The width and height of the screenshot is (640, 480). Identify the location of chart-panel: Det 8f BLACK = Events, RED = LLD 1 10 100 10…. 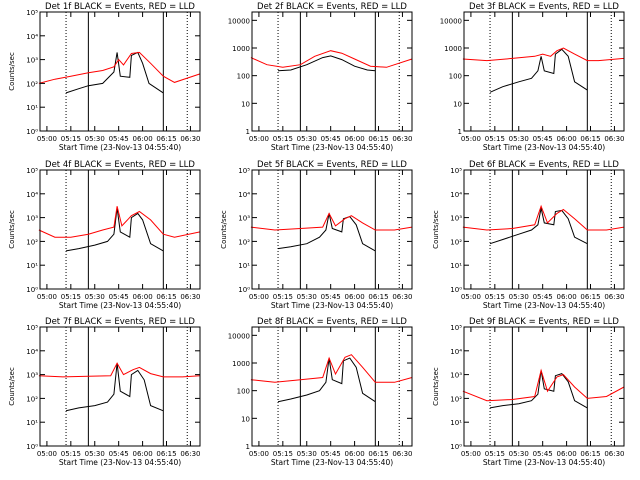
(320, 392).